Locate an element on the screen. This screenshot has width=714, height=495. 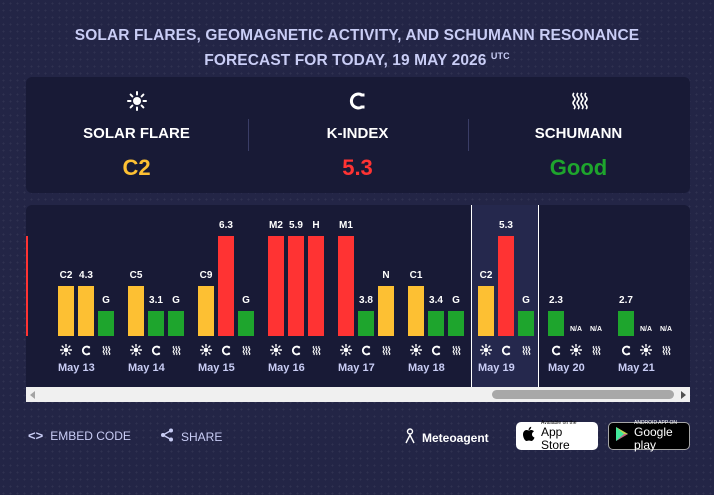
day-label: May 20 is located at coordinates (566, 368).